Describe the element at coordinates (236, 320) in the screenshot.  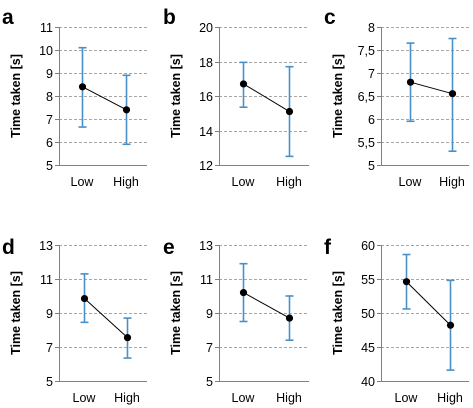
I see `chart-panel-e: e Time taken [s] 5 7 9 11 13 Low High` at that location.